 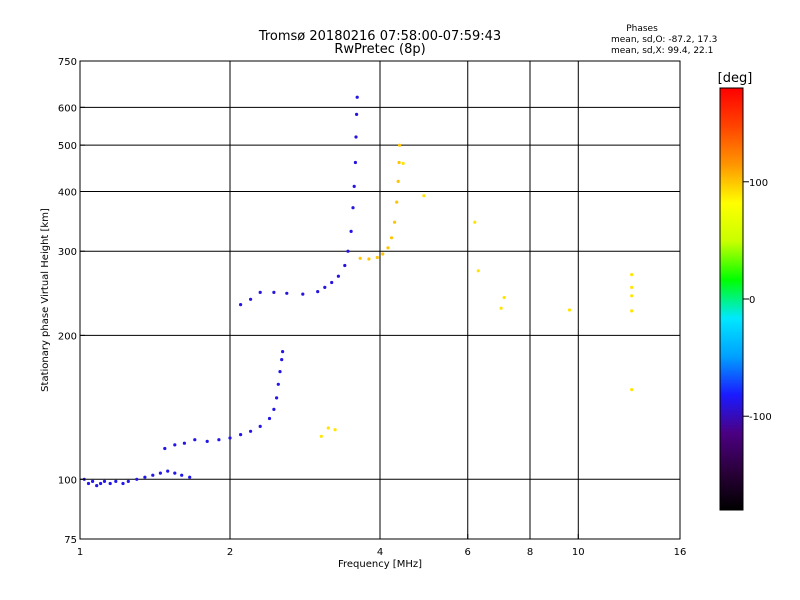 What do you see at coordinates (752, 300) in the screenshot?
I see `colorbar-tick-label: 0` at bounding box center [752, 300].